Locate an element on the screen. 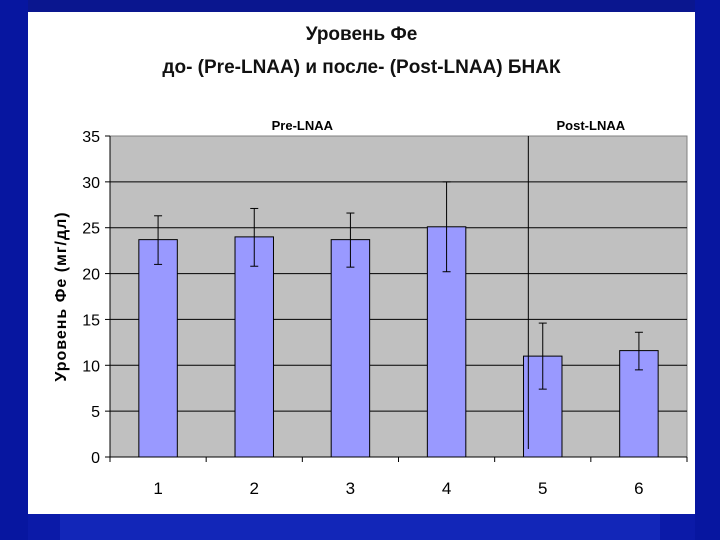 This screenshot has height=540, width=720. background-bottom-band is located at coordinates (360, 526).